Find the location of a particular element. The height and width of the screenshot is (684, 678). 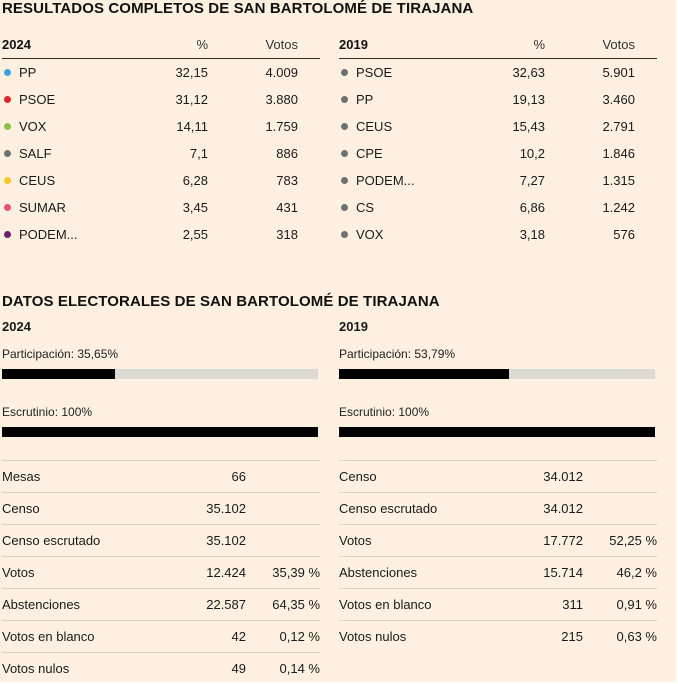

party-votes: 4.009 is located at coordinates (281, 72).